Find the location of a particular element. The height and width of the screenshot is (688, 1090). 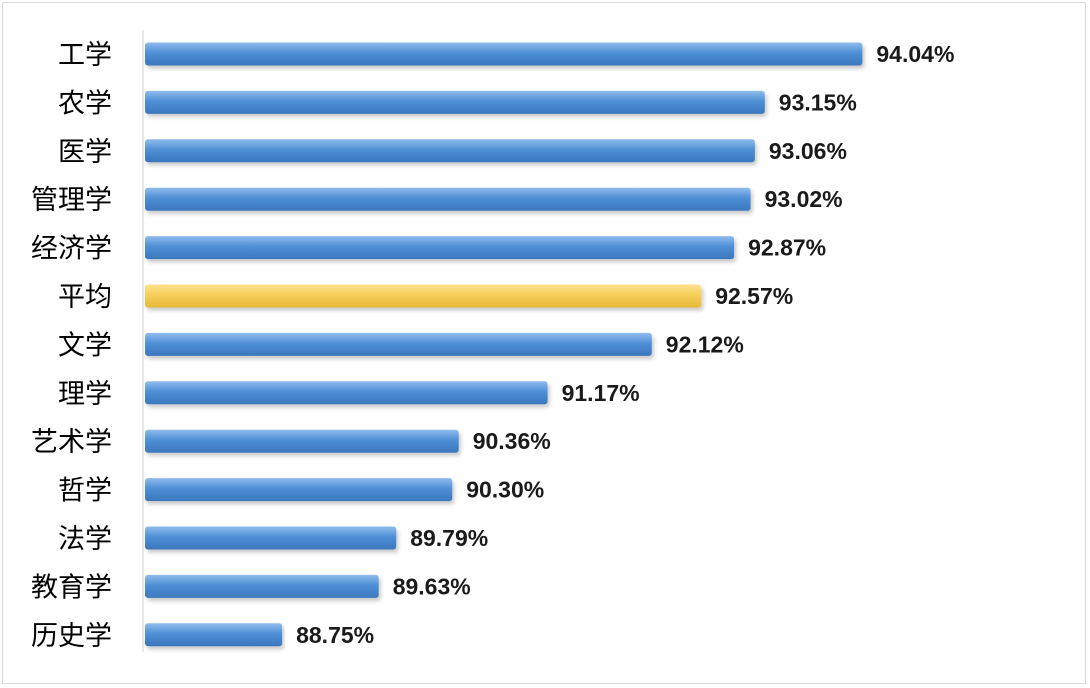

category-label: 哲学 is located at coordinates (85, 491).